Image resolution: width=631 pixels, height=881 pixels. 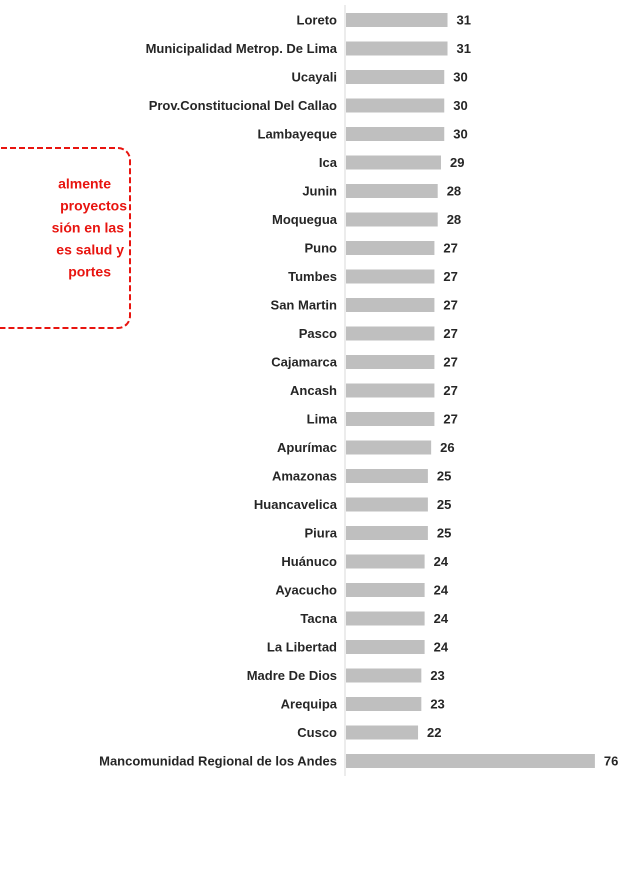 What do you see at coordinates (321, 247) in the screenshot?
I see `category-label: Puno` at bounding box center [321, 247].